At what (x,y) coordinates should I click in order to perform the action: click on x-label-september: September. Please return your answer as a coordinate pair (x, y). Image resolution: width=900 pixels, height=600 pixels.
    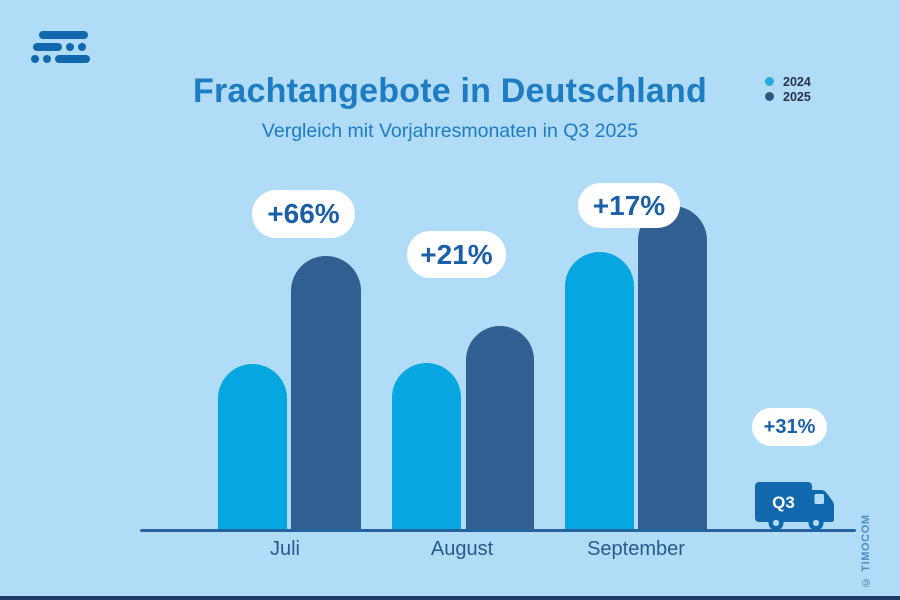
    Looking at the image, I should click on (636, 549).